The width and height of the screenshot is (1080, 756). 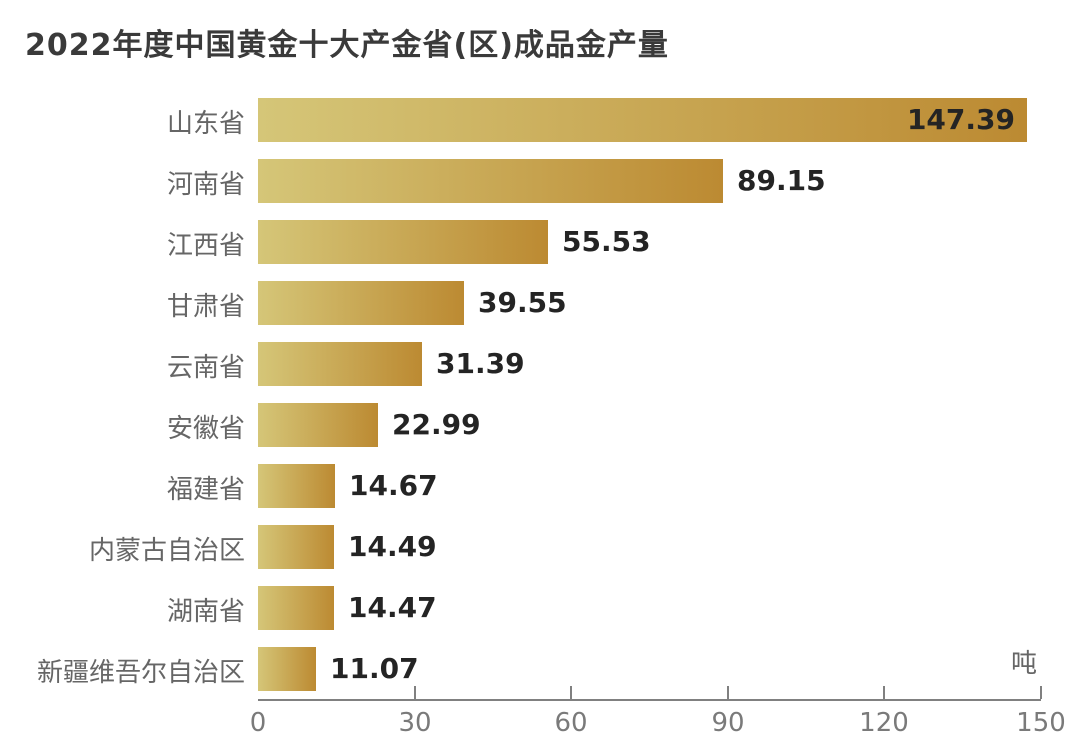 What do you see at coordinates (205, 246) in the screenshot?
I see `category-label: 江西省` at bounding box center [205, 246].